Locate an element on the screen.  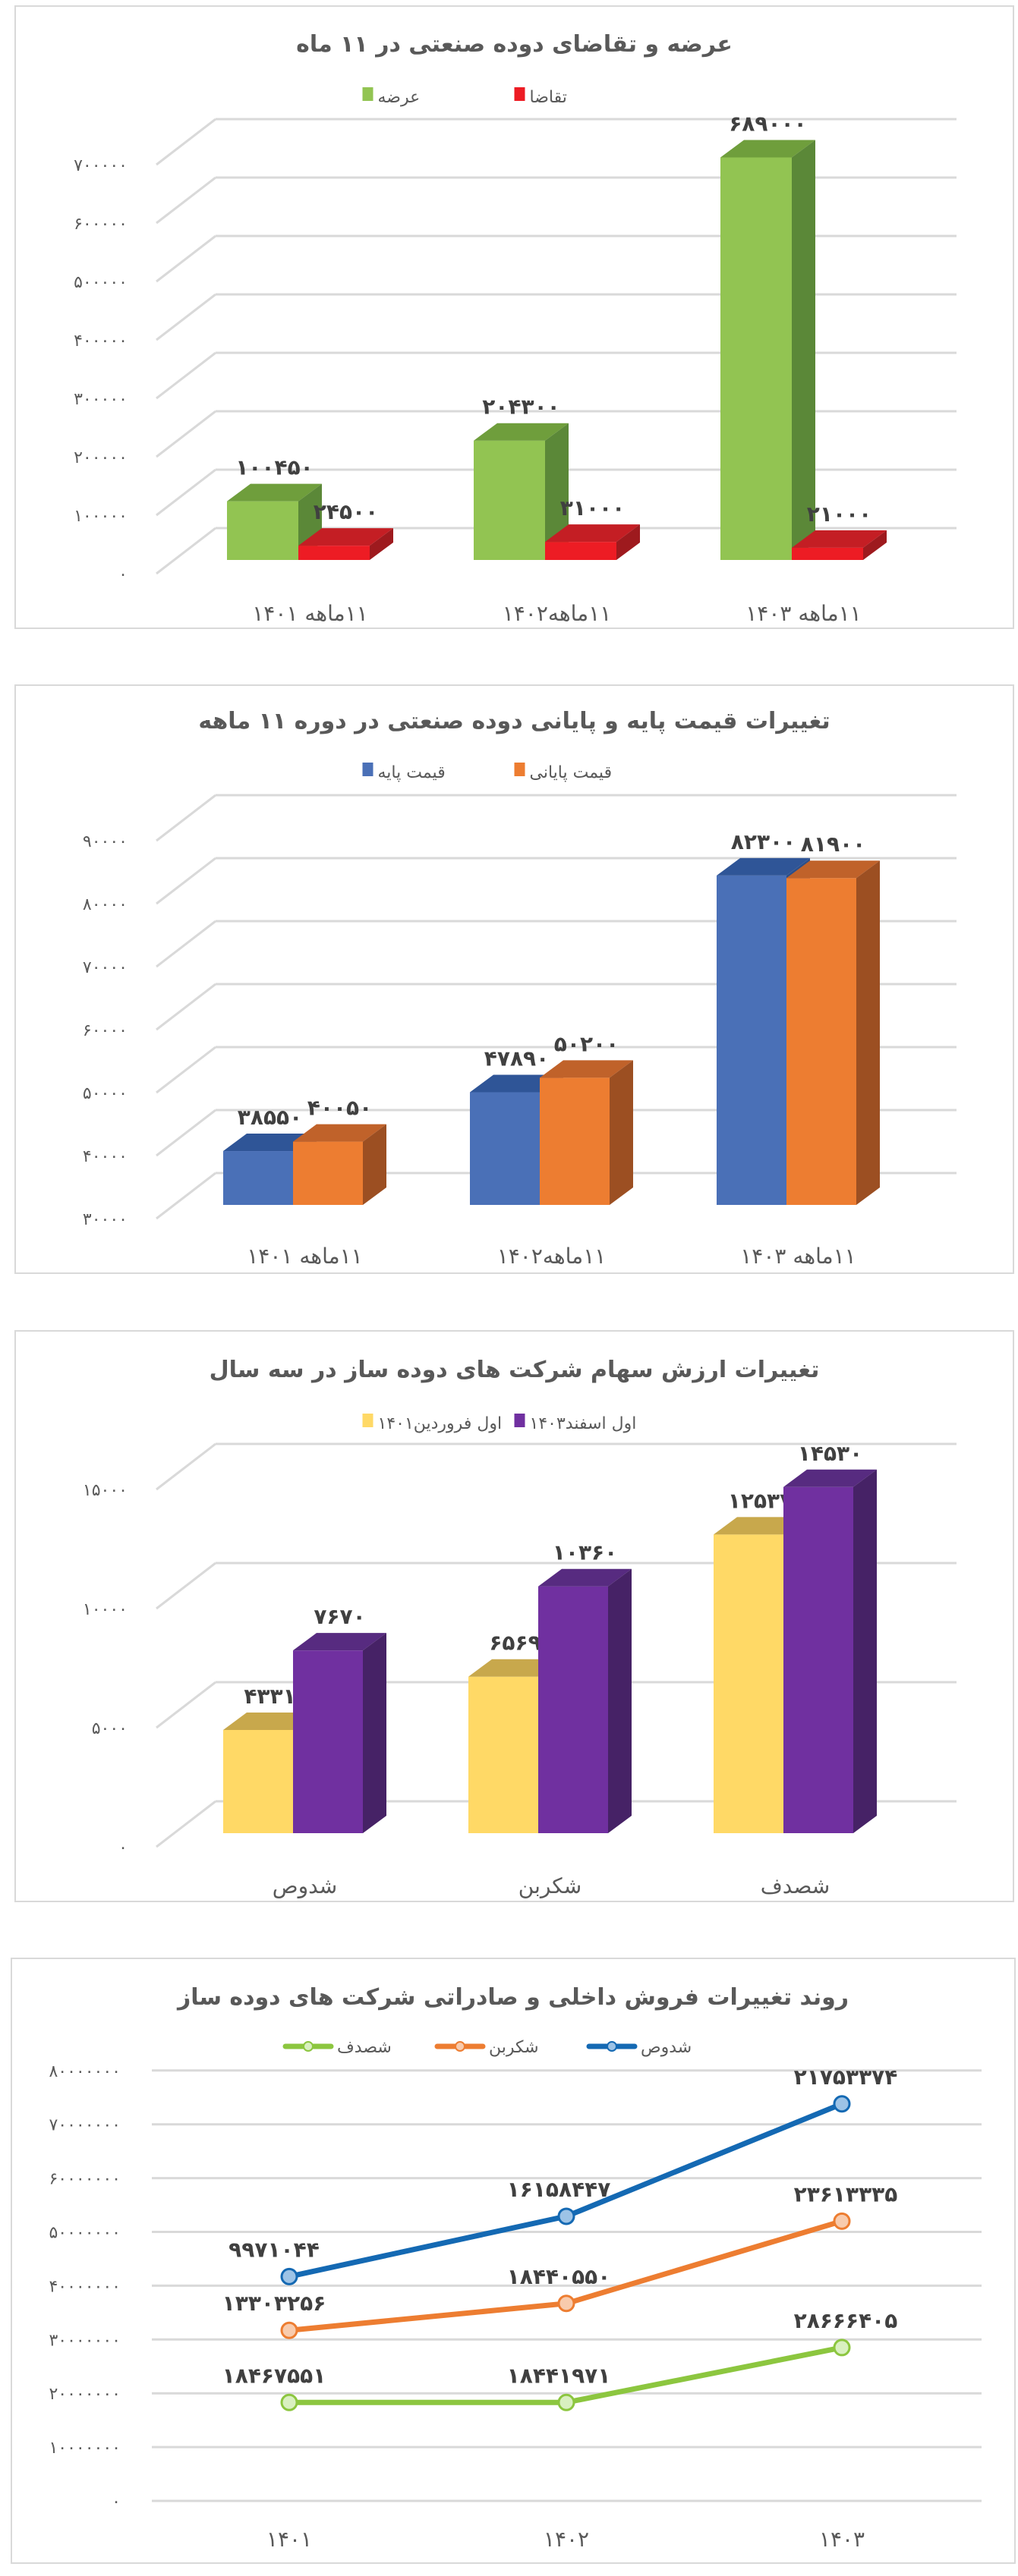
data-label: ۱۳۳۰۳۲۵۶ is located at coordinates (274, 2303).